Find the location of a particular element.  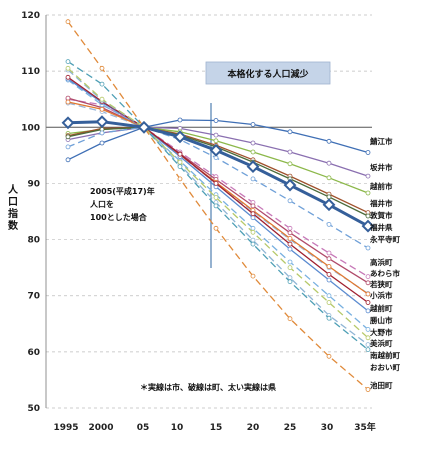

series-label: 小浜市 is located at coordinates (381, 295).